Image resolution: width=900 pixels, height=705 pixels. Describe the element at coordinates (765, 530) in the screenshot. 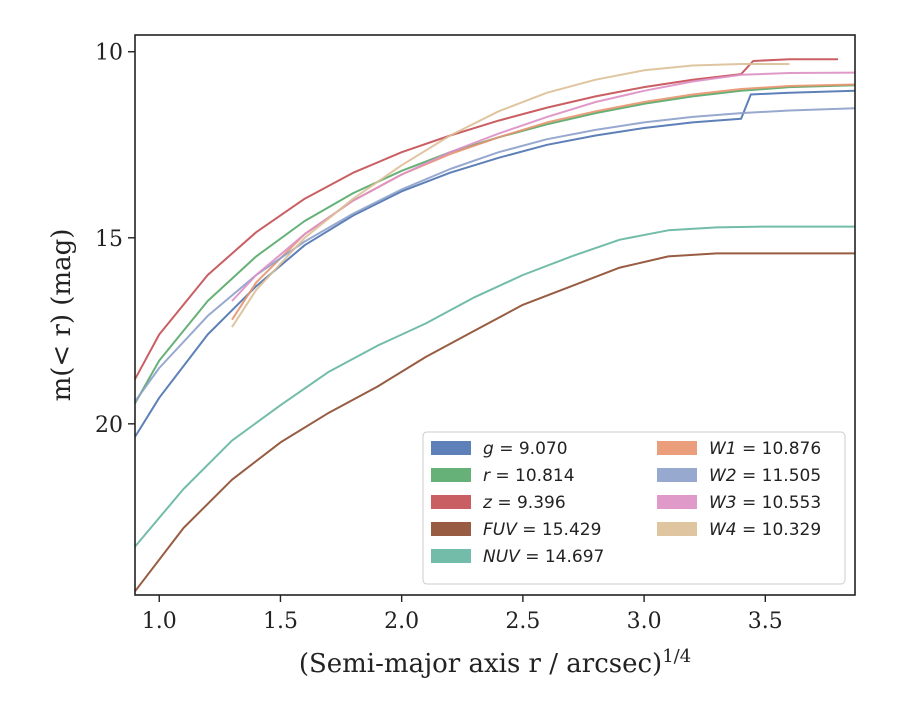

I see `legend-label: W4 = 10.329` at that location.